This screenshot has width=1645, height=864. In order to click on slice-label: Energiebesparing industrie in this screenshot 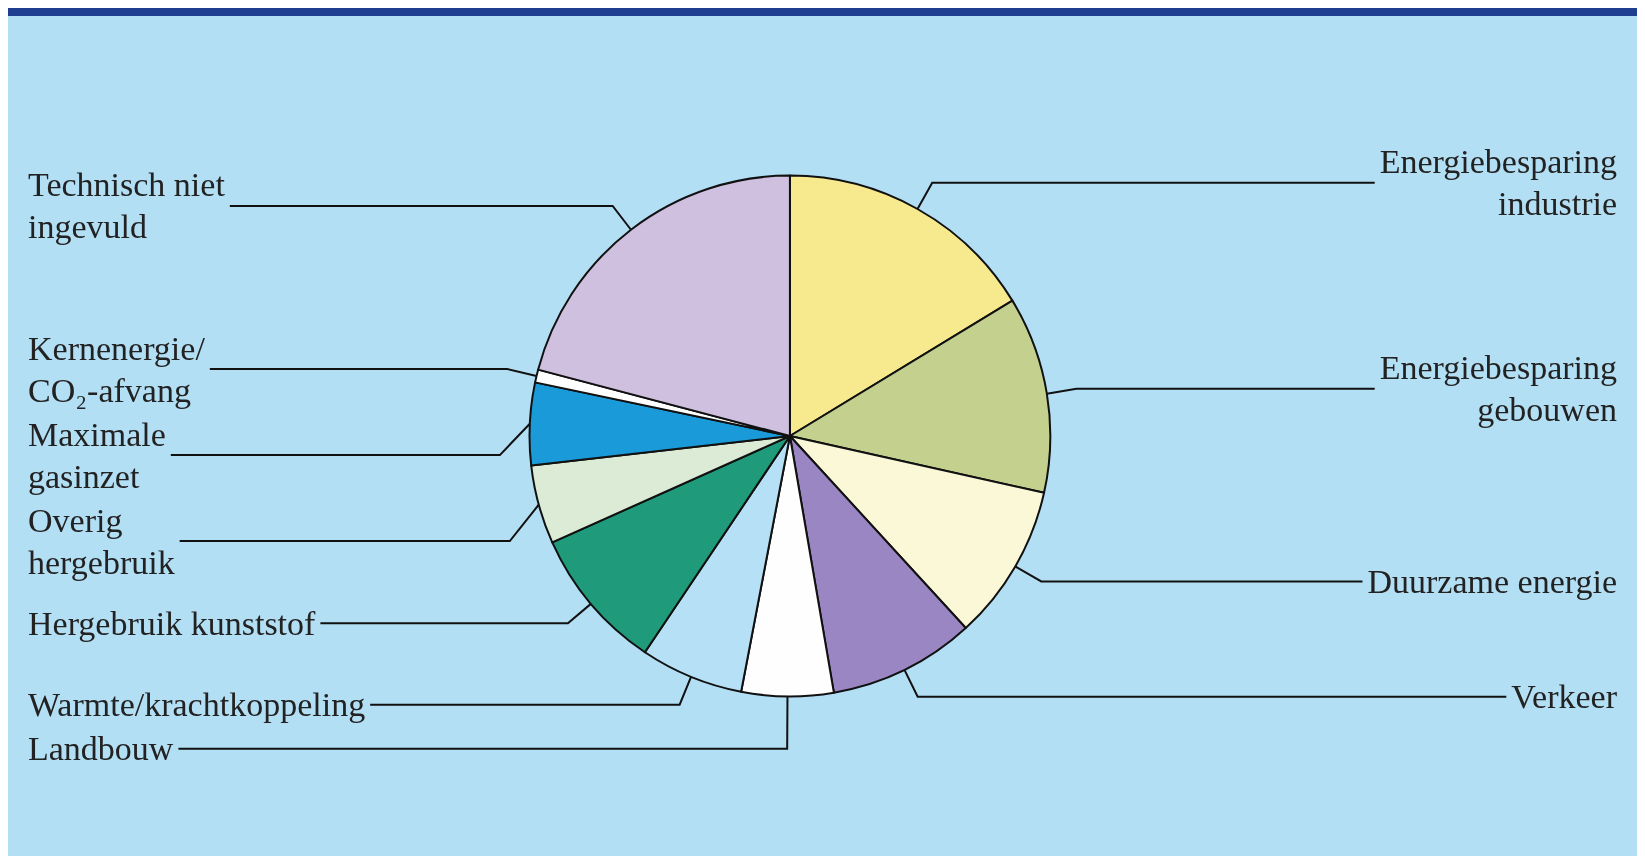, I will do `click(1498, 183)`.